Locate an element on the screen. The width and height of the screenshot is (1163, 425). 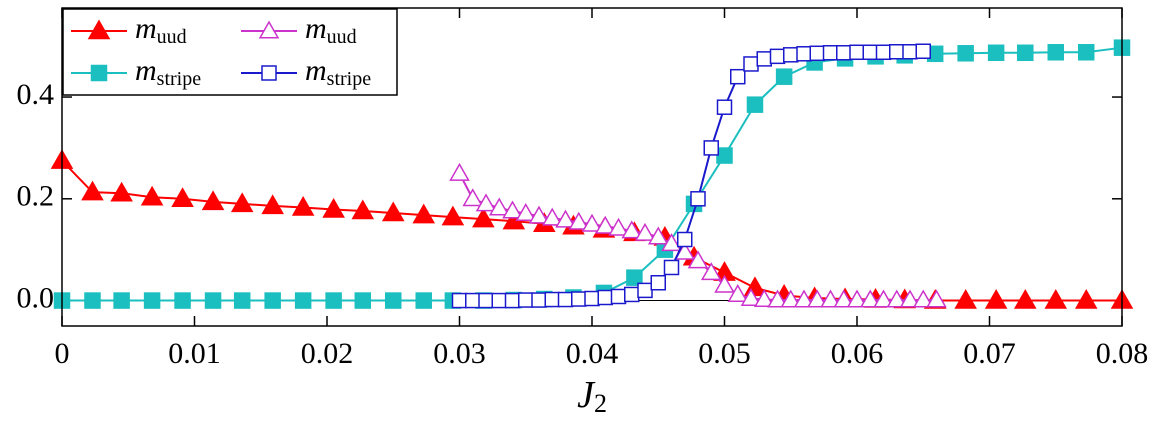
y-tick-label: 0.0 is located at coordinates (36, 297).